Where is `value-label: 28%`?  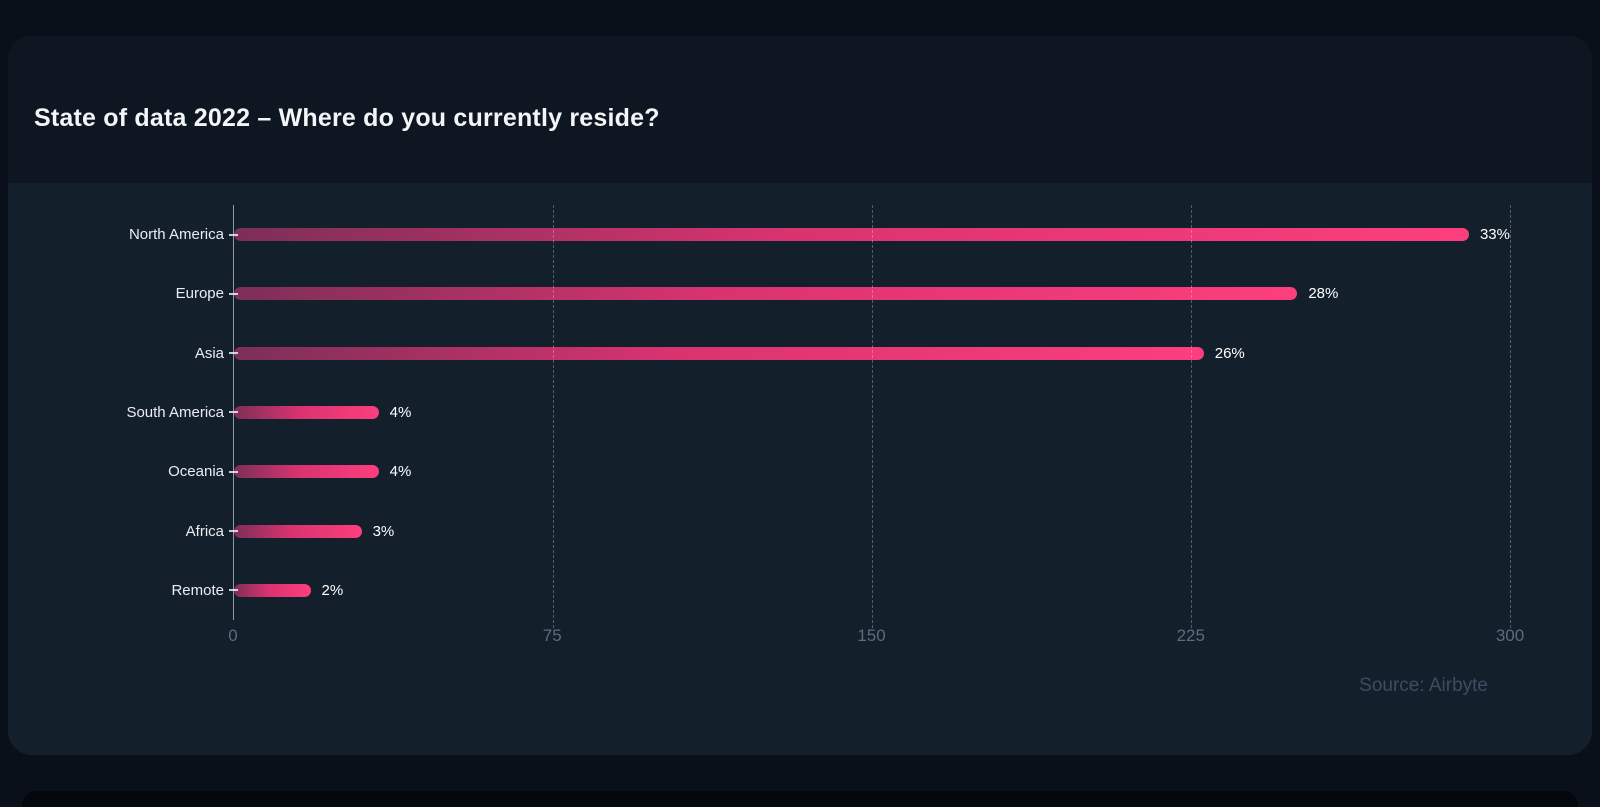
value-label: 28% is located at coordinates (1323, 294).